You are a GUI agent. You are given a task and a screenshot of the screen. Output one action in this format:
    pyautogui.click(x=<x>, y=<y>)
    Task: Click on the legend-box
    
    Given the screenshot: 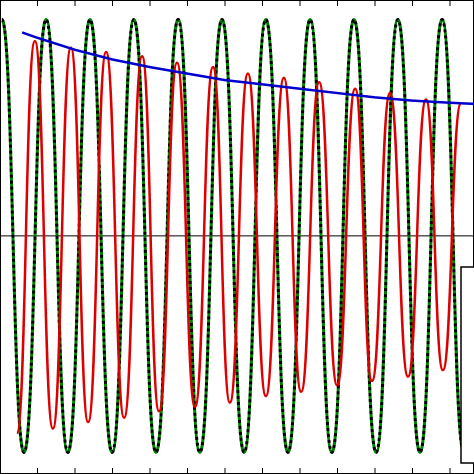 What is the action you would take?
    pyautogui.click(x=467, y=365)
    